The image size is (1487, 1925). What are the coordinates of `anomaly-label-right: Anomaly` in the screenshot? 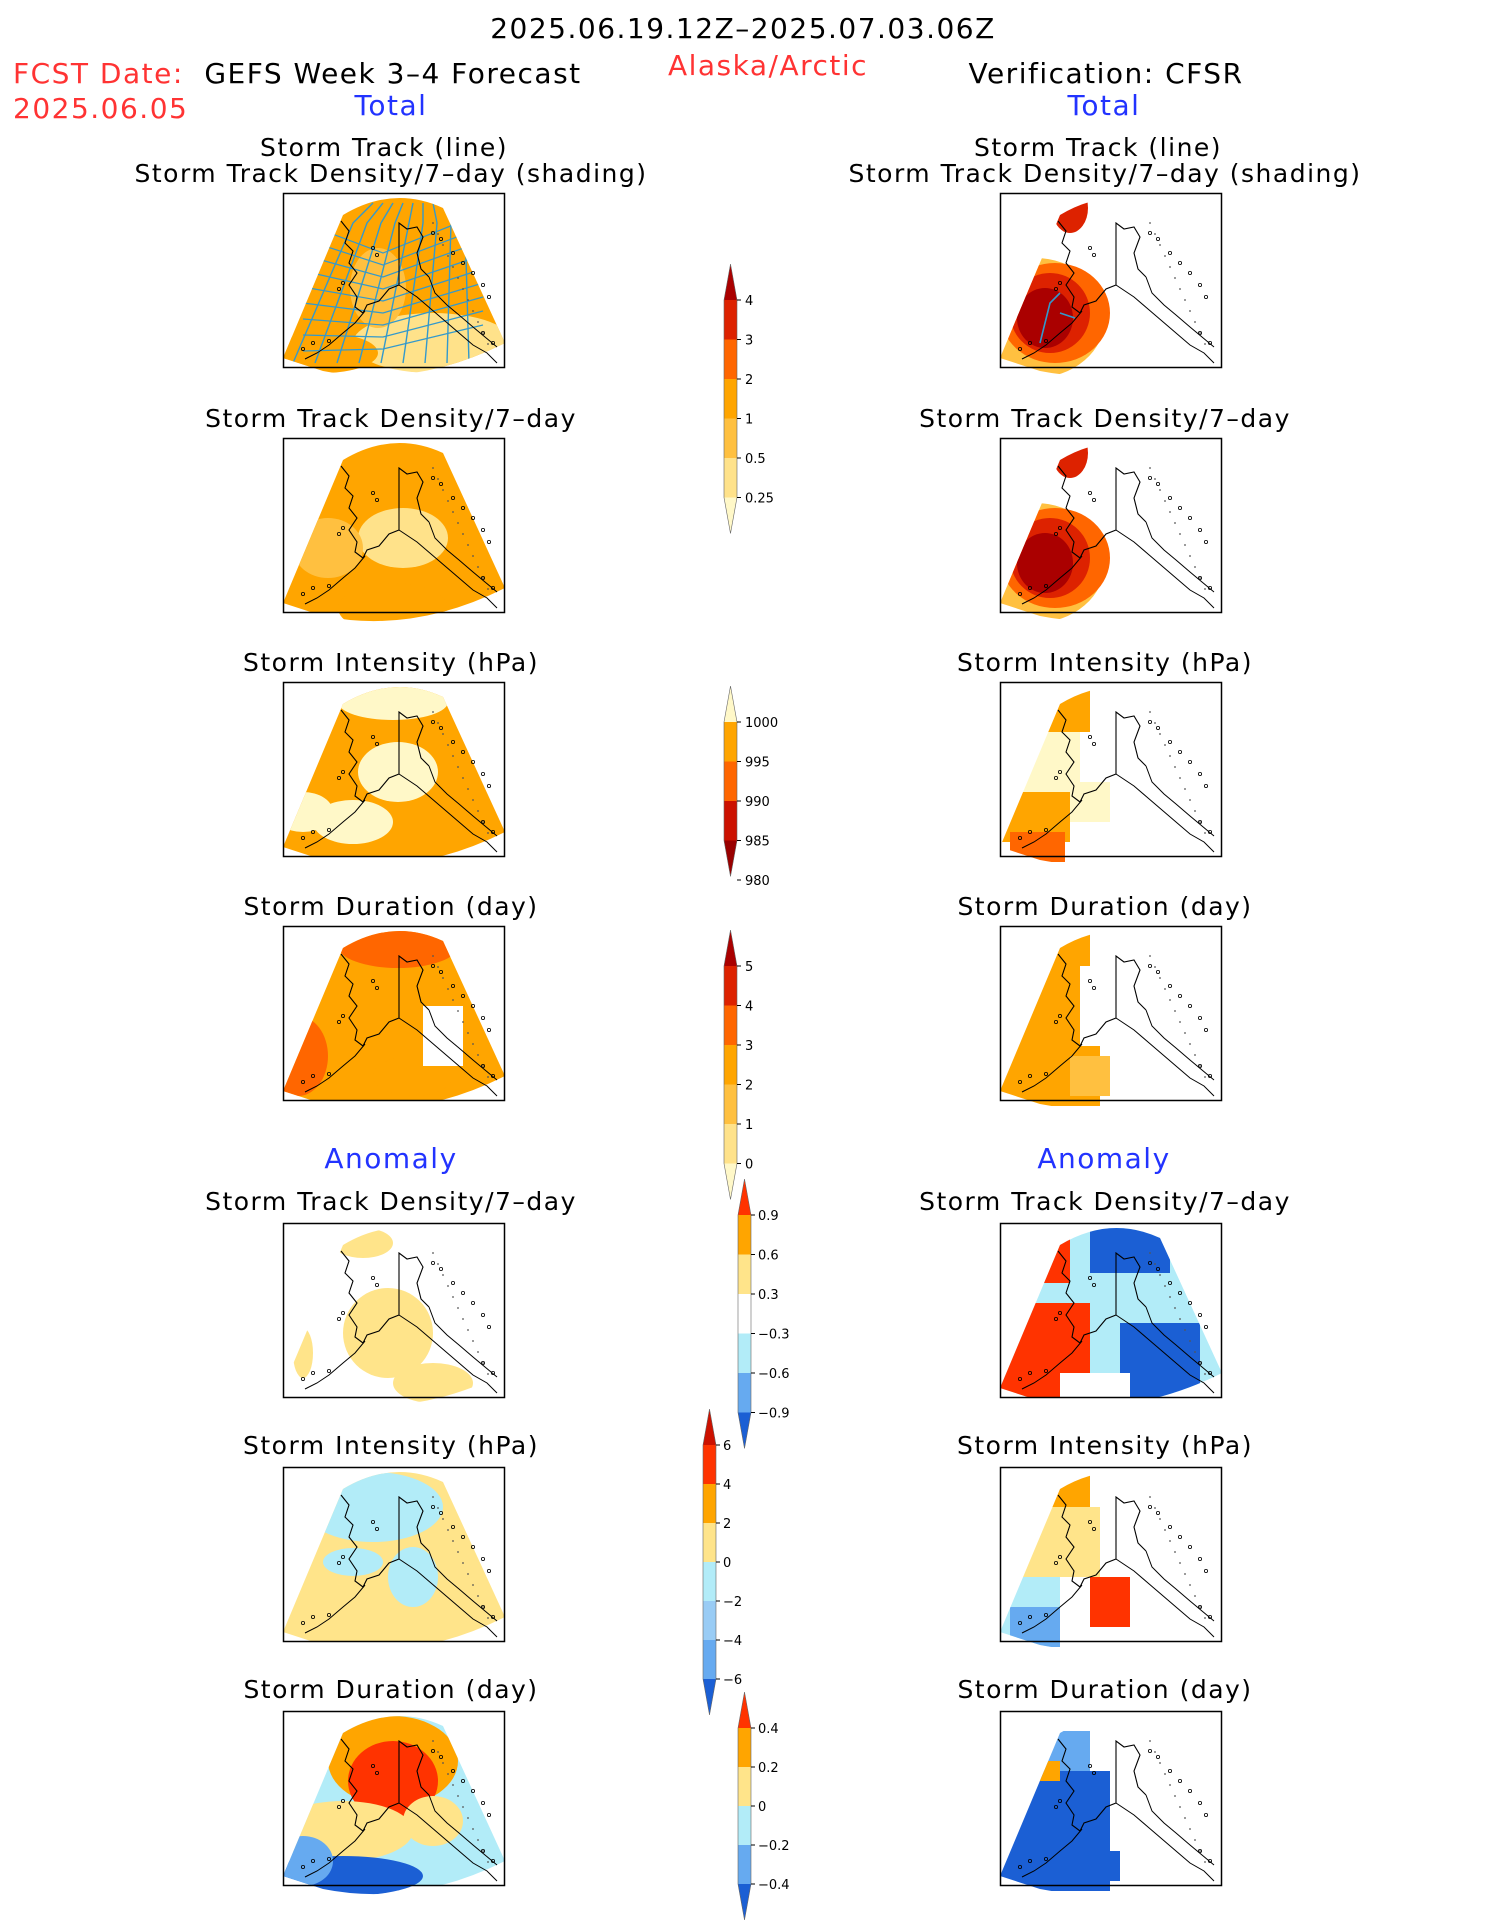 It's located at (1104, 1158).